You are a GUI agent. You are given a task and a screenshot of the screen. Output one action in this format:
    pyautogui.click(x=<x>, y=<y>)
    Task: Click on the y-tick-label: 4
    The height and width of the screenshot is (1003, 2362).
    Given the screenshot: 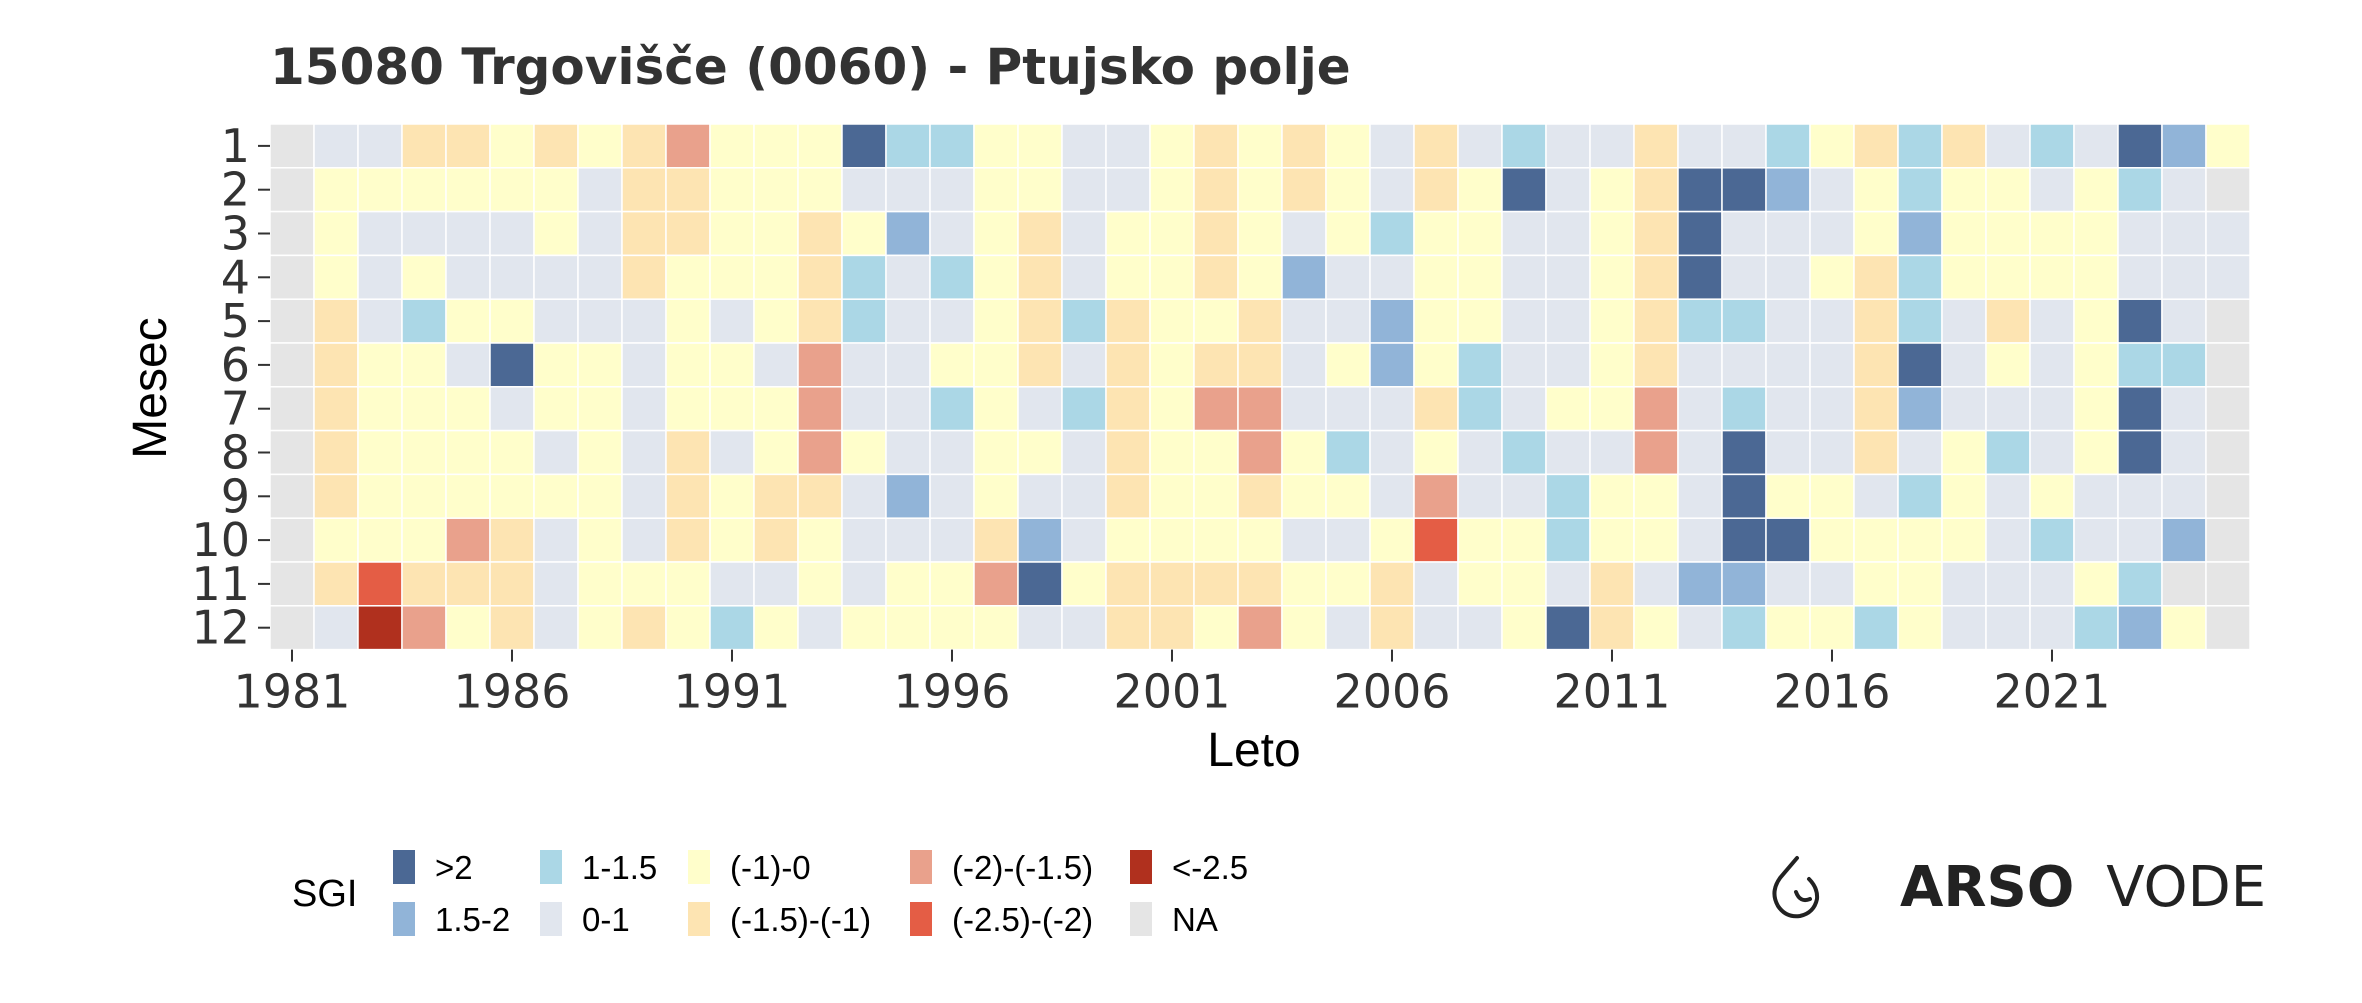 What is the action you would take?
    pyautogui.click(x=235, y=277)
    